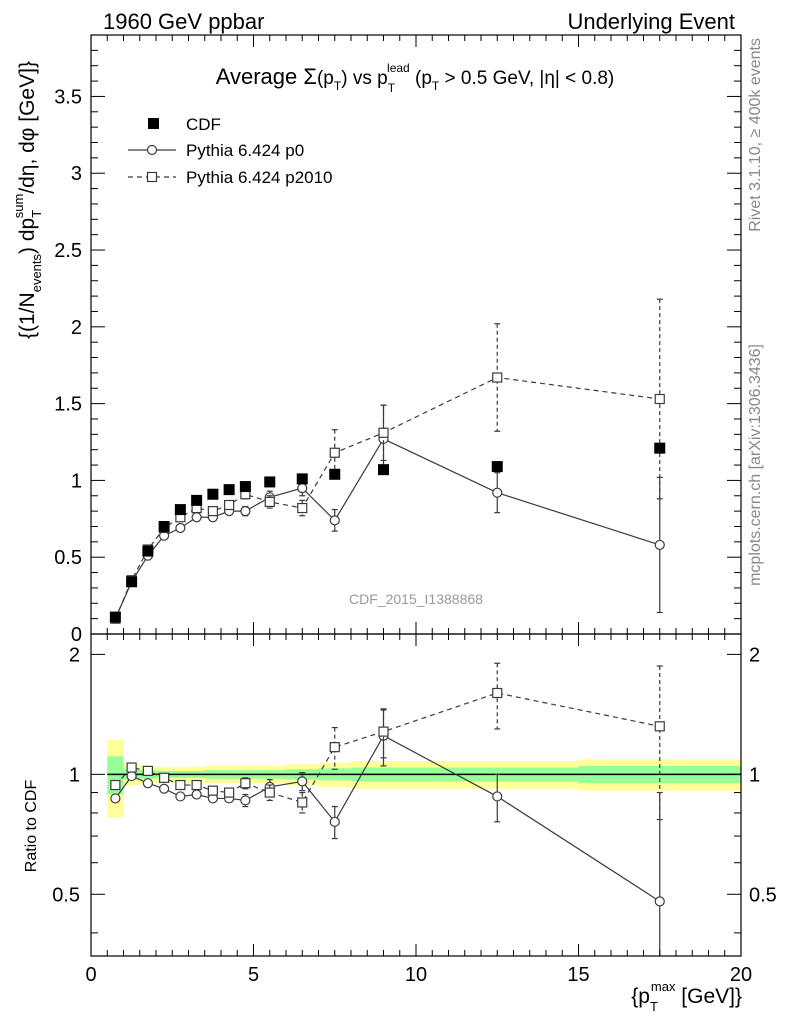  I want to click on xlabel-a-sup: max, so click(663, 986).